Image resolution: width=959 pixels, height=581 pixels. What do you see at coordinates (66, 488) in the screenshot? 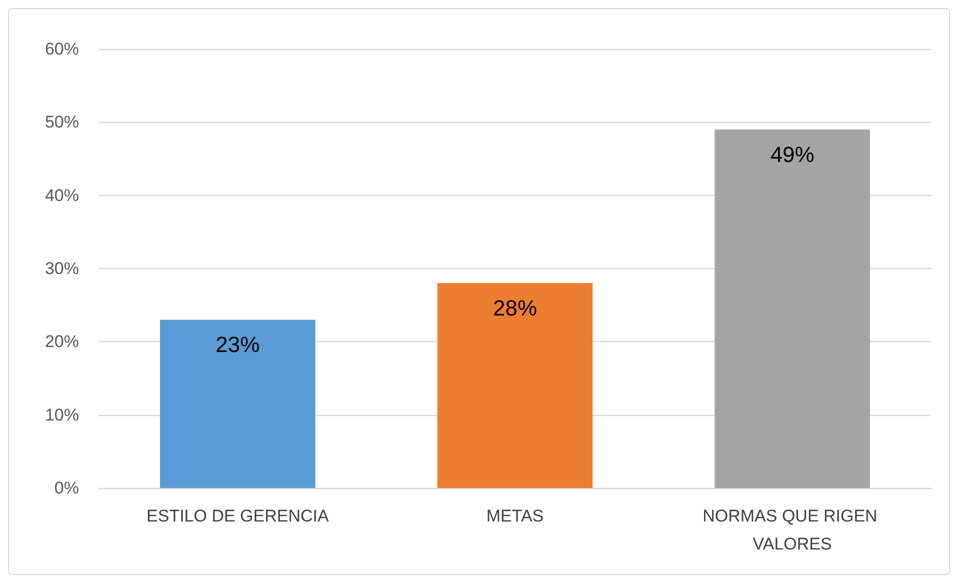
I see `y-tick-label: 0%` at bounding box center [66, 488].